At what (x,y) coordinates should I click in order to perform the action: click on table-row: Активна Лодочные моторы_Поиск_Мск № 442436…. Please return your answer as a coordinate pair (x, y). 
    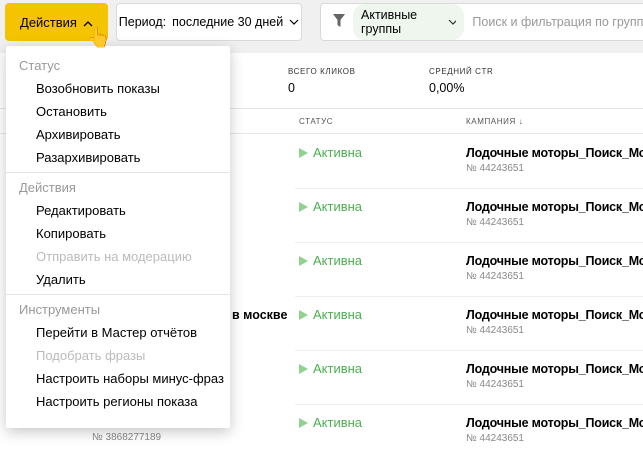
    Looking at the image, I should click on (321, 175).